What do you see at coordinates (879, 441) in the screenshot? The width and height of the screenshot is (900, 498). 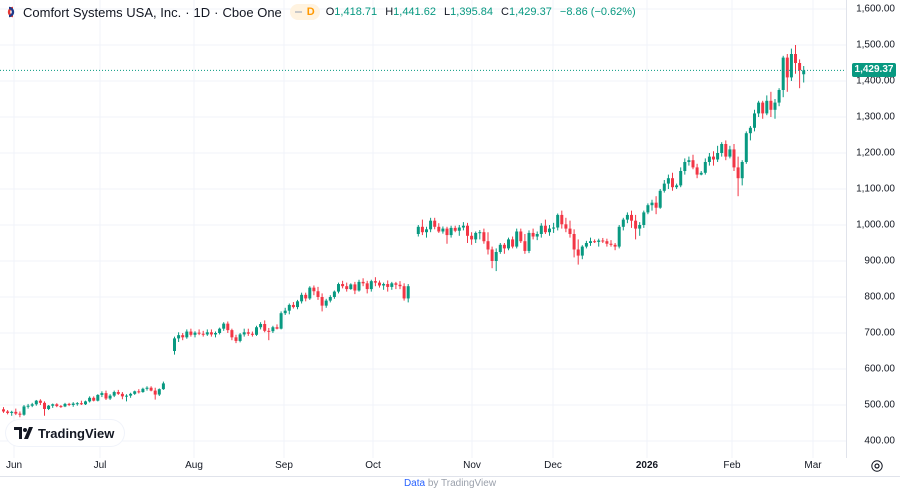 I see `price-tick-label: 400.00` at bounding box center [879, 441].